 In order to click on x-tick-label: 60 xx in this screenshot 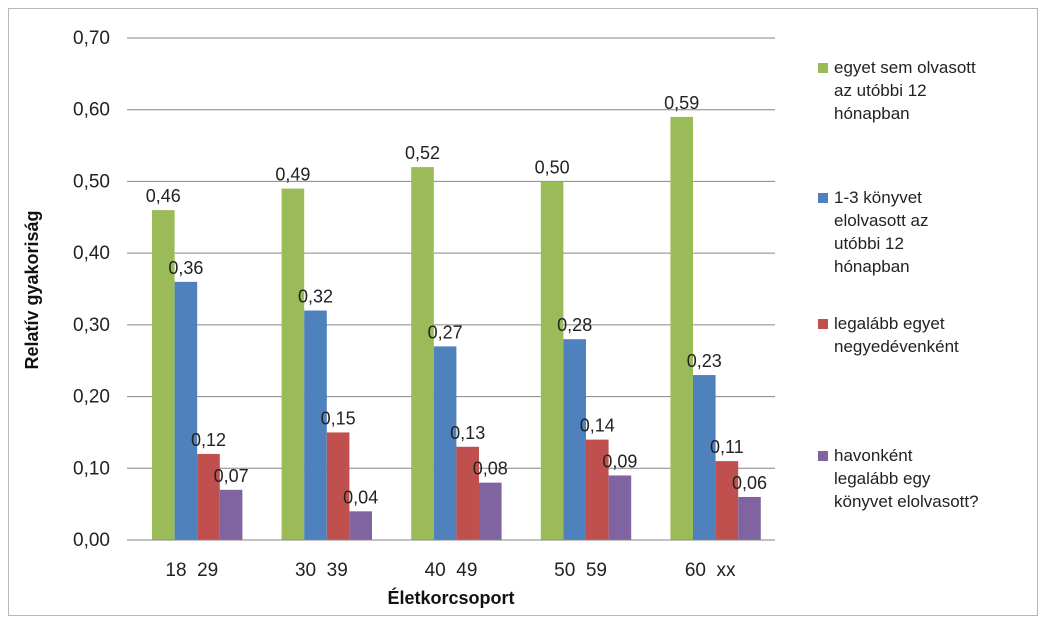, I will do `click(710, 570)`.